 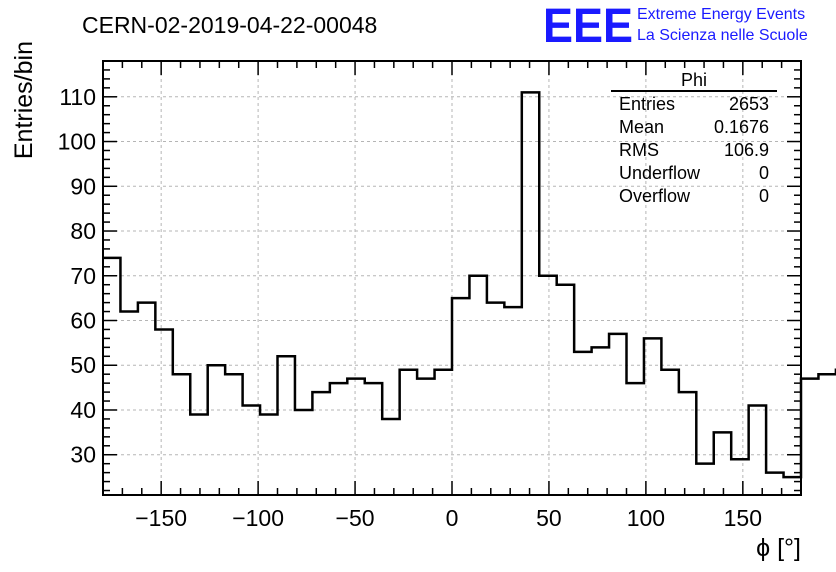 What do you see at coordinates (77, 97) in the screenshot?
I see `y-tick-label: 110` at bounding box center [77, 97].